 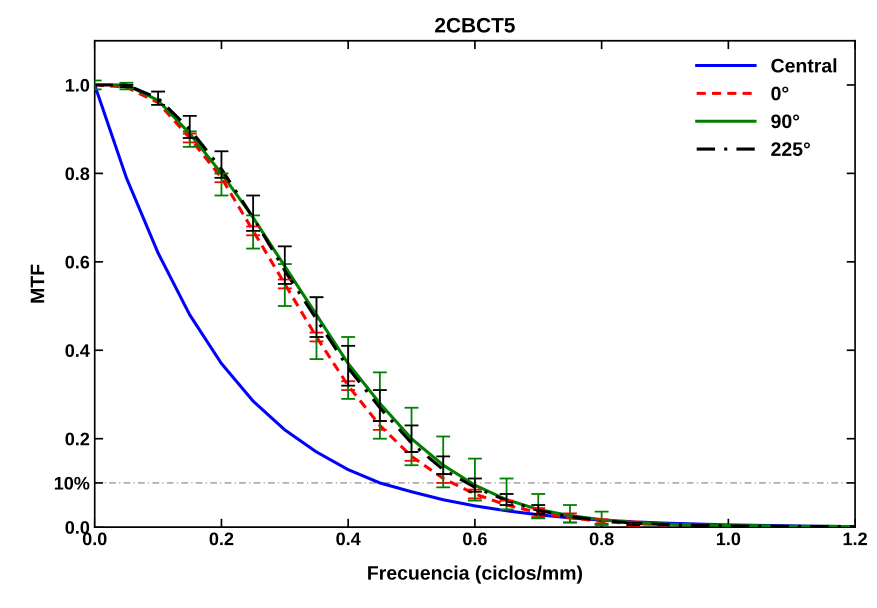 I want to click on y-tick-label: 1.0, so click(x=78, y=85).